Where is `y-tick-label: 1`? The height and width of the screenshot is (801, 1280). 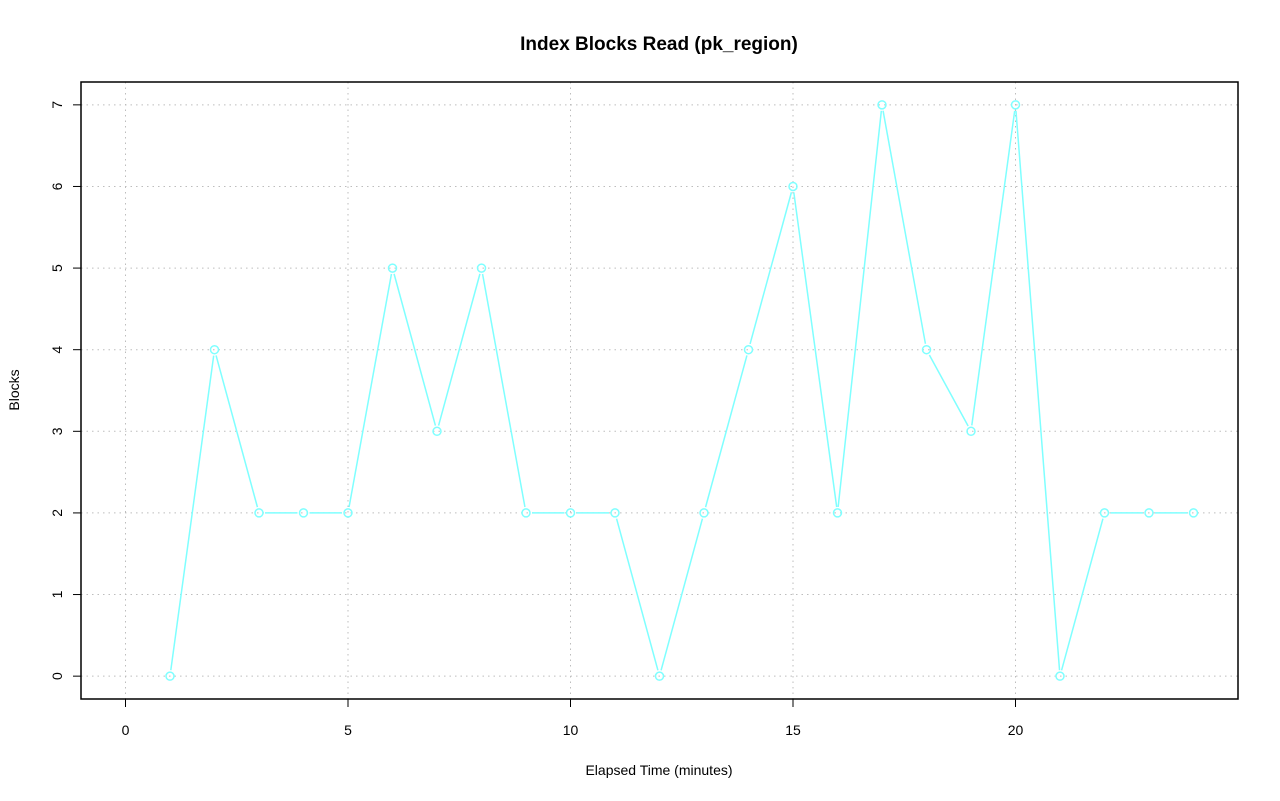 y-tick-label: 1 is located at coordinates (57, 594).